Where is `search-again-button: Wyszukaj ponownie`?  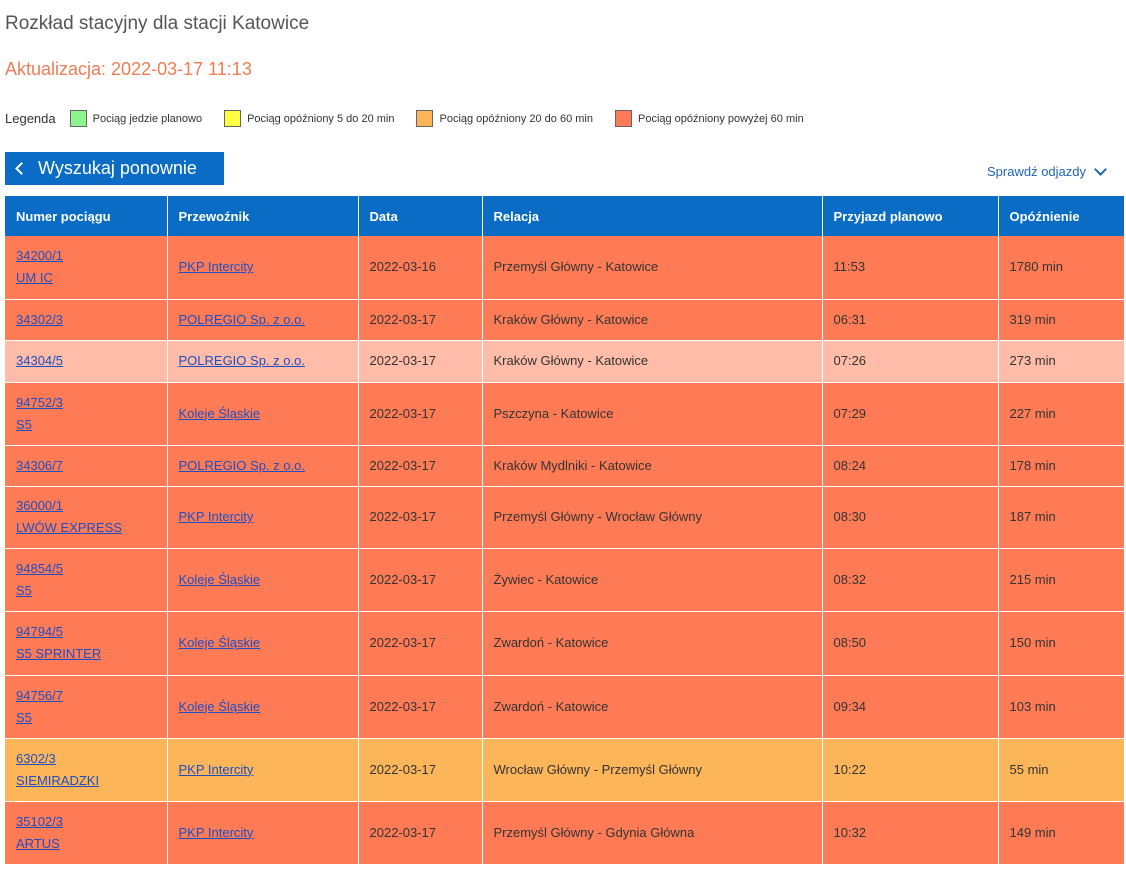 search-again-button: Wyszukaj ponownie is located at coordinates (114, 168).